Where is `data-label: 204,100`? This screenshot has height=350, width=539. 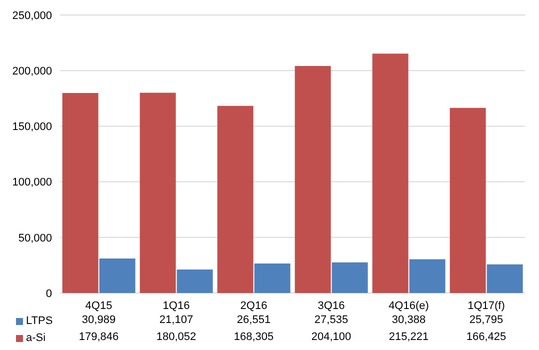
data-label: 204,100 is located at coordinates (331, 337).